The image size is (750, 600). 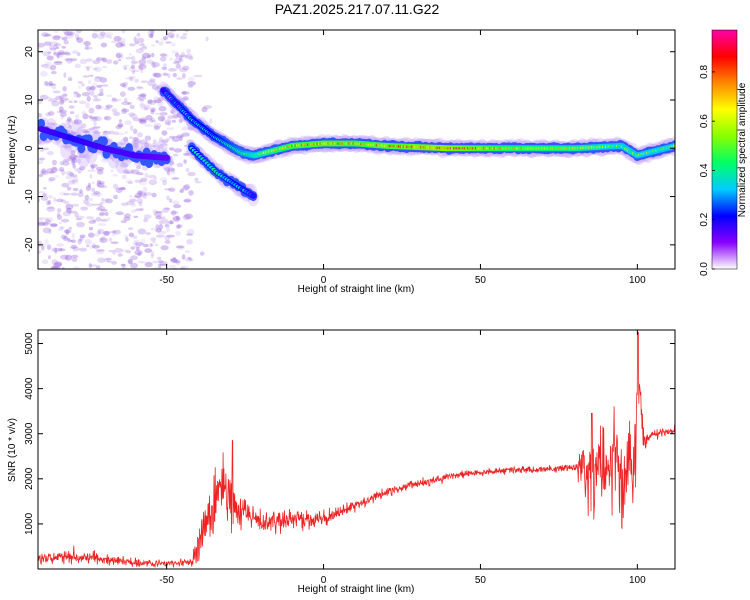 What do you see at coordinates (136, 145) in the screenshot?
I see `low-altitude-band-halo` at bounding box center [136, 145].